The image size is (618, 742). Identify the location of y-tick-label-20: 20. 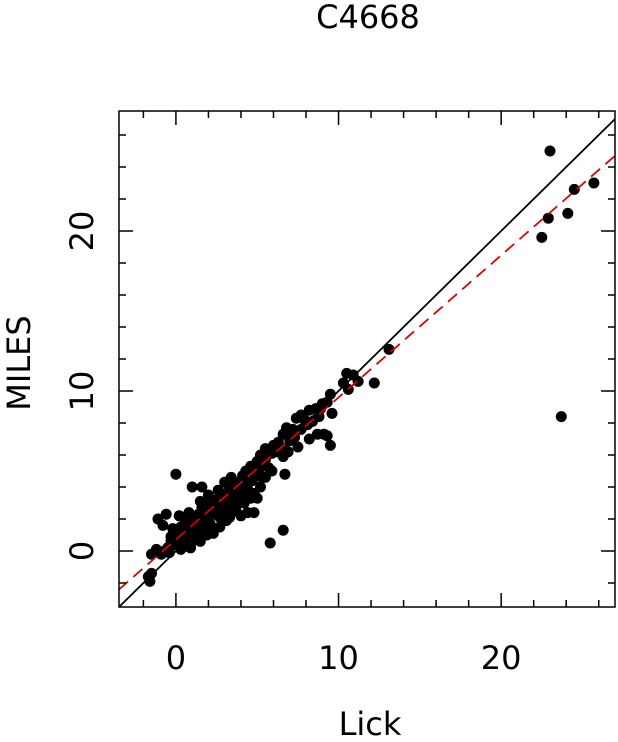
(82, 231).